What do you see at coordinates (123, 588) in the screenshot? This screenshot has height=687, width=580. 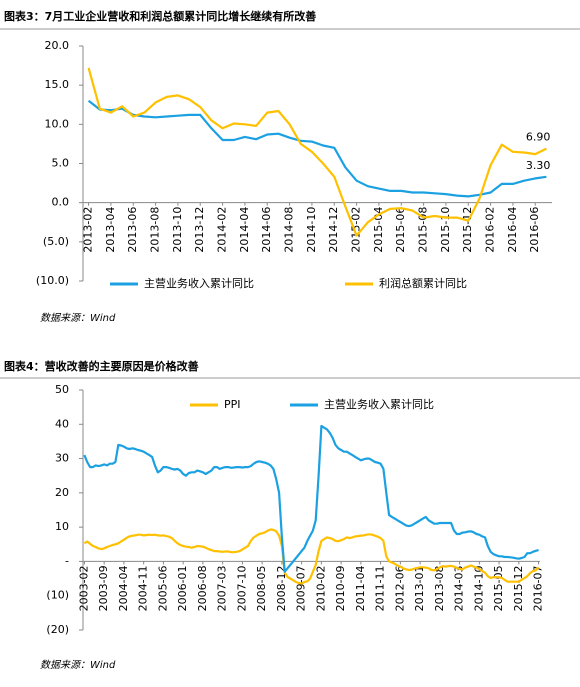 I see `x-tick-label: 2004-04` at bounding box center [123, 588].